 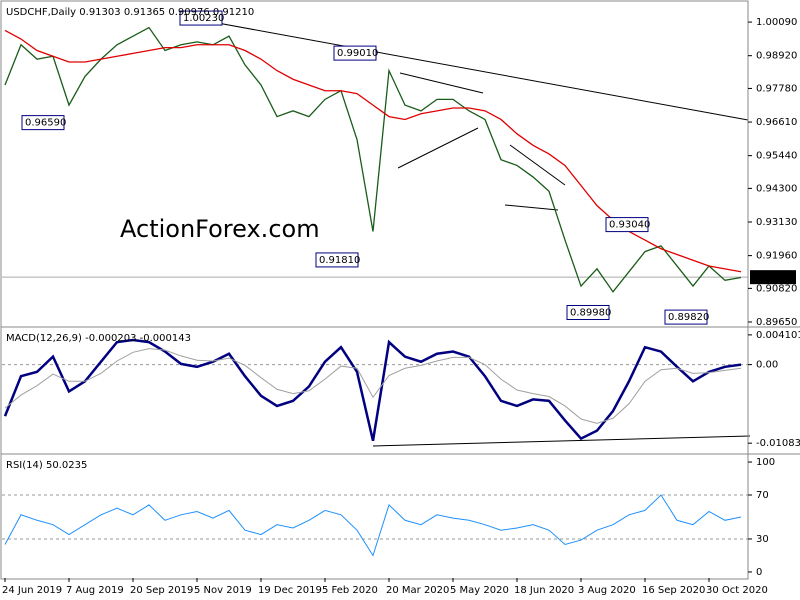 What do you see at coordinates (357, 53) in the screenshot?
I see `annotation-label: 0.99010` at bounding box center [357, 53].